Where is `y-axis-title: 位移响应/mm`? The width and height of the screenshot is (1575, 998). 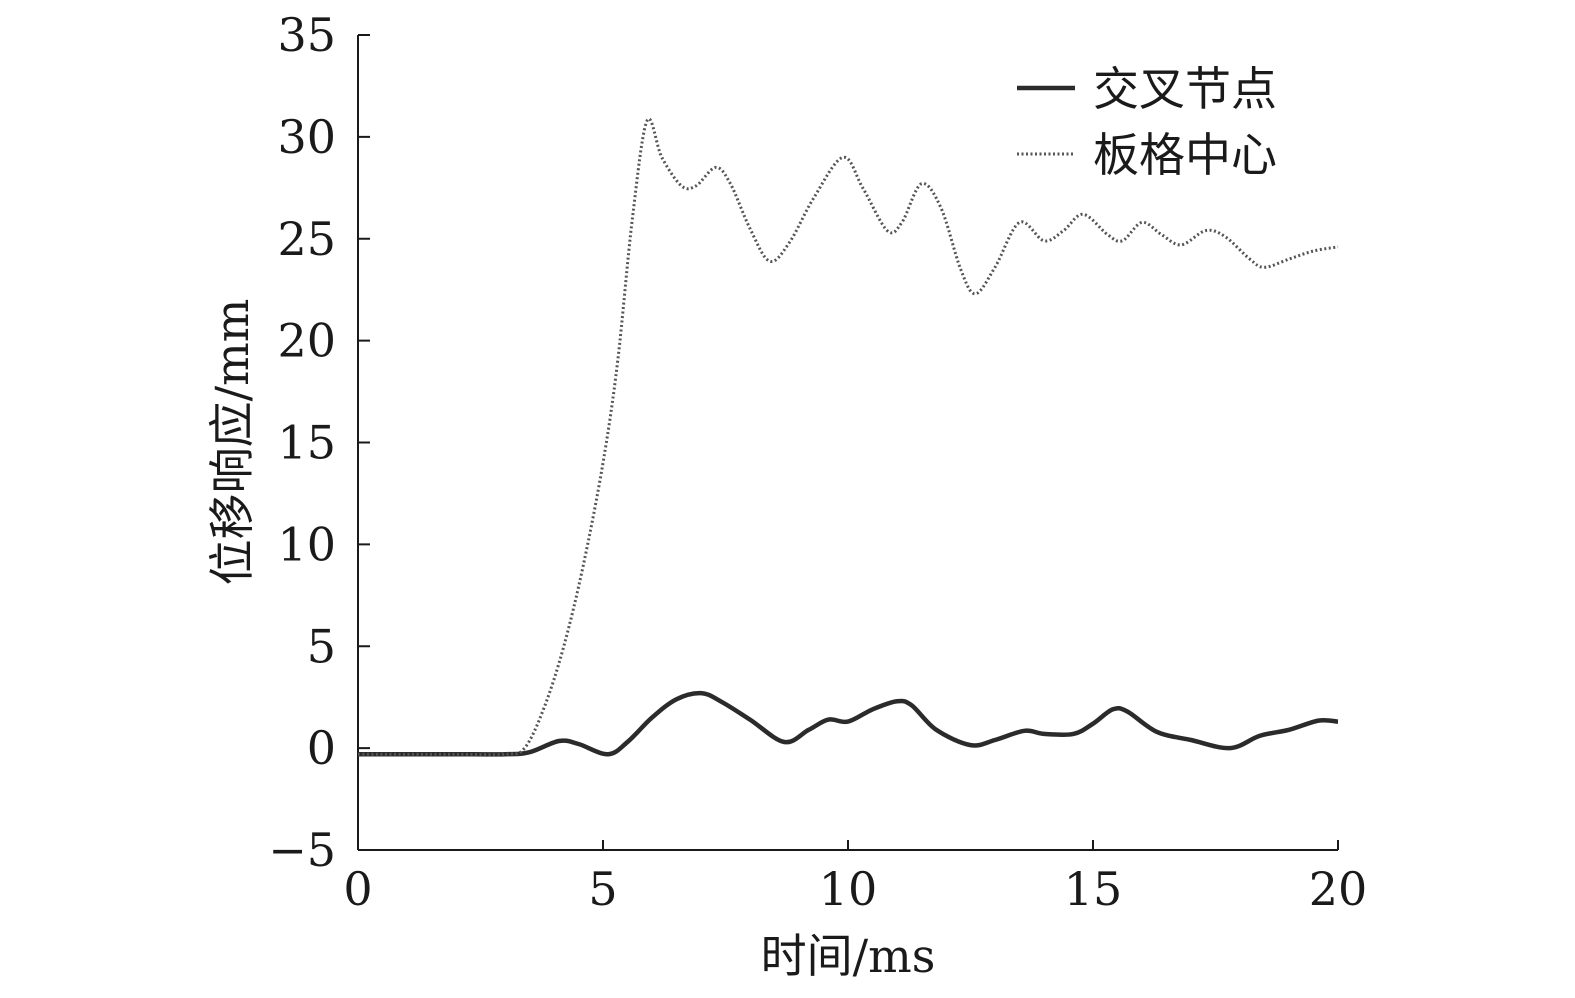
y-axis-title: 位移响应/mm is located at coordinates (232, 442).